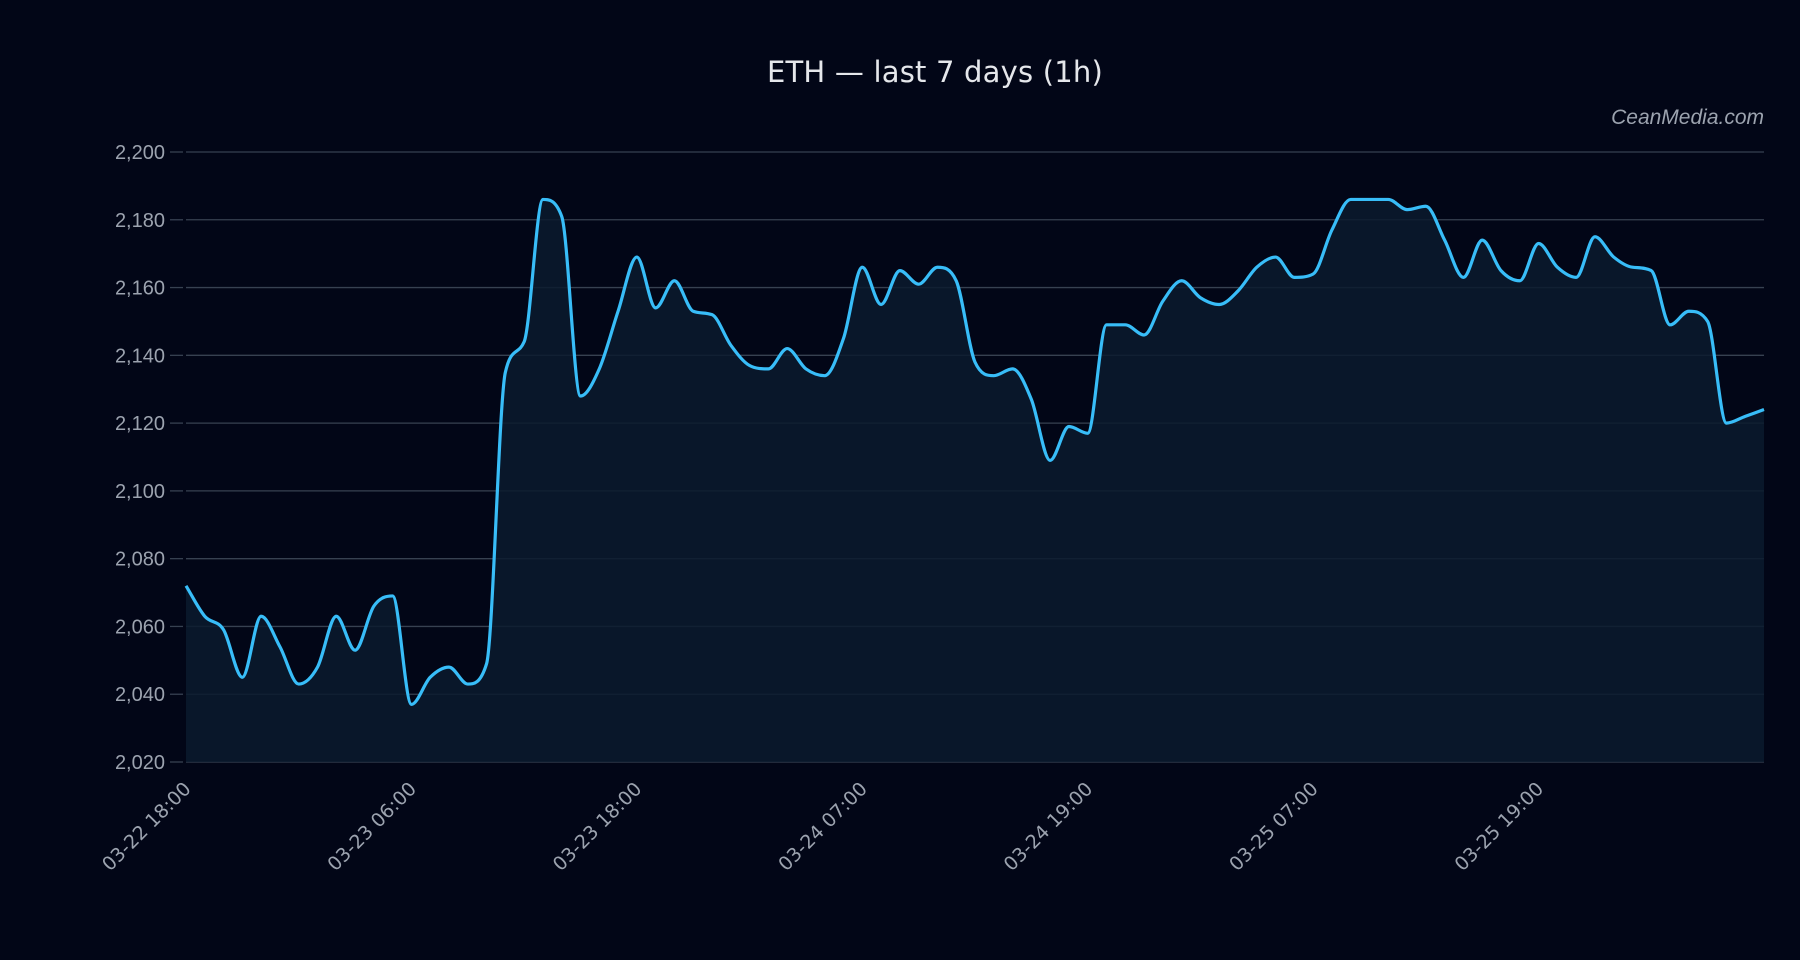  I want to click on watermark: CeanMedia.com, so click(1687, 117).